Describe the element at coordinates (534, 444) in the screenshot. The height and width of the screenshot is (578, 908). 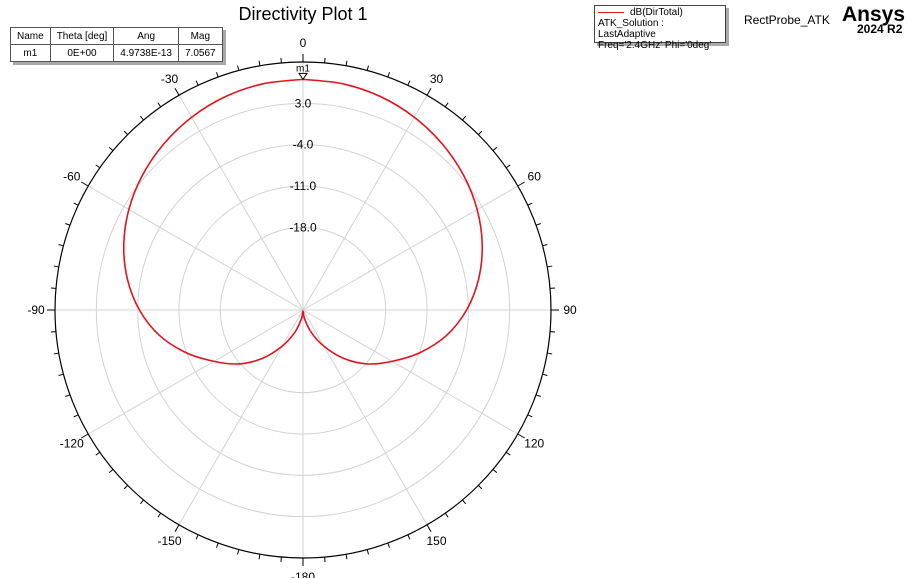
I see `angle-label: 120` at that location.